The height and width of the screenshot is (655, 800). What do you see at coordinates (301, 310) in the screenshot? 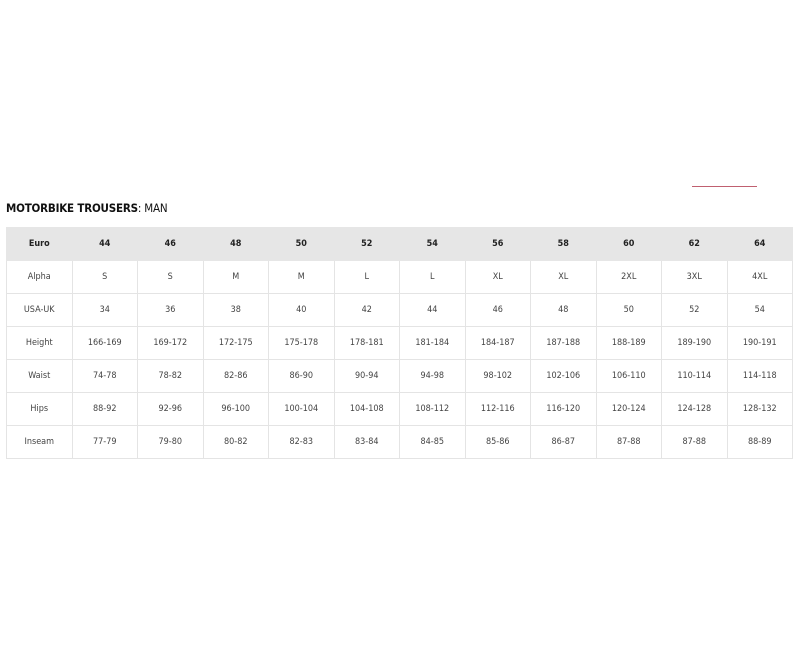
I see `table-cell: 40` at bounding box center [301, 310].